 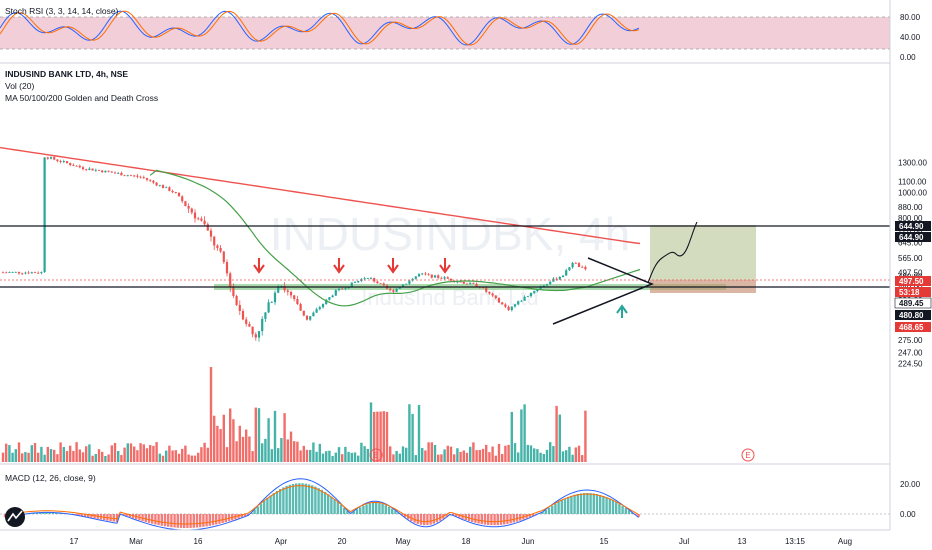 What do you see at coordinates (913, 303) in the screenshot?
I see `price-badge: 489.45` at bounding box center [913, 303].